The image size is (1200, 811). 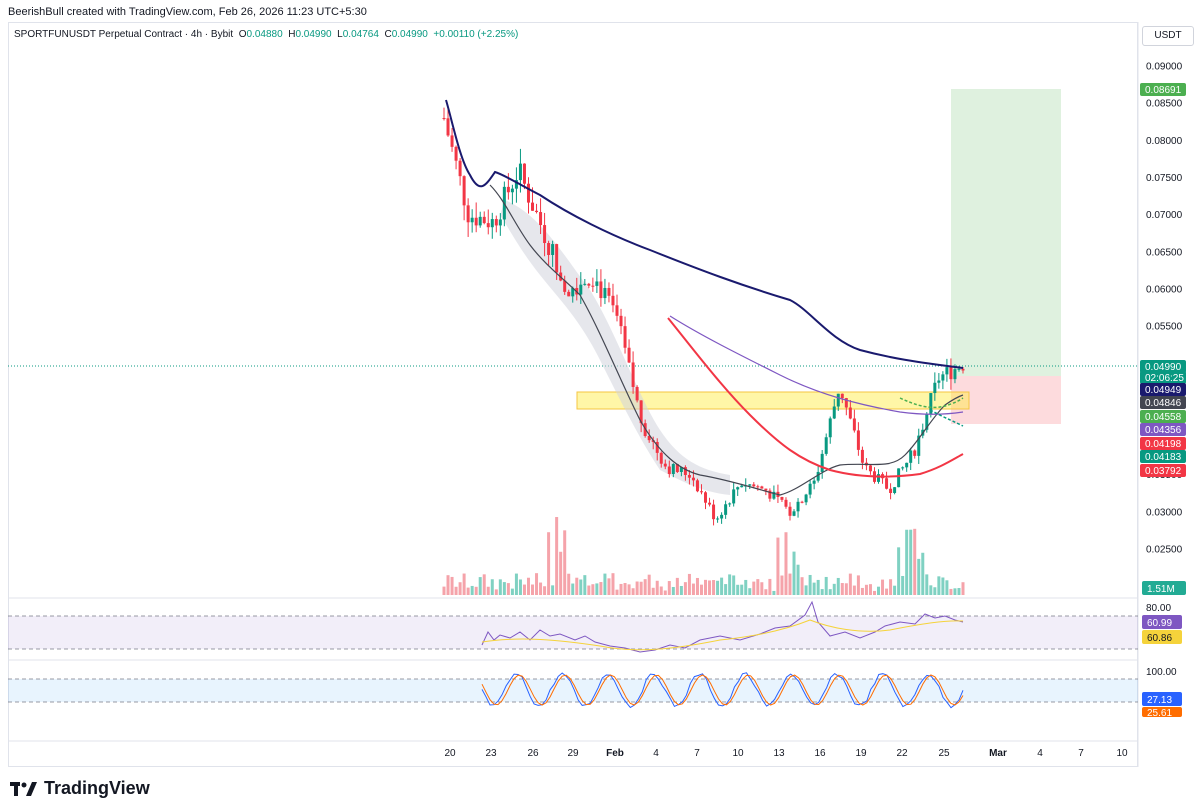 I want to click on stoch-d-line, so click(x=722, y=690).